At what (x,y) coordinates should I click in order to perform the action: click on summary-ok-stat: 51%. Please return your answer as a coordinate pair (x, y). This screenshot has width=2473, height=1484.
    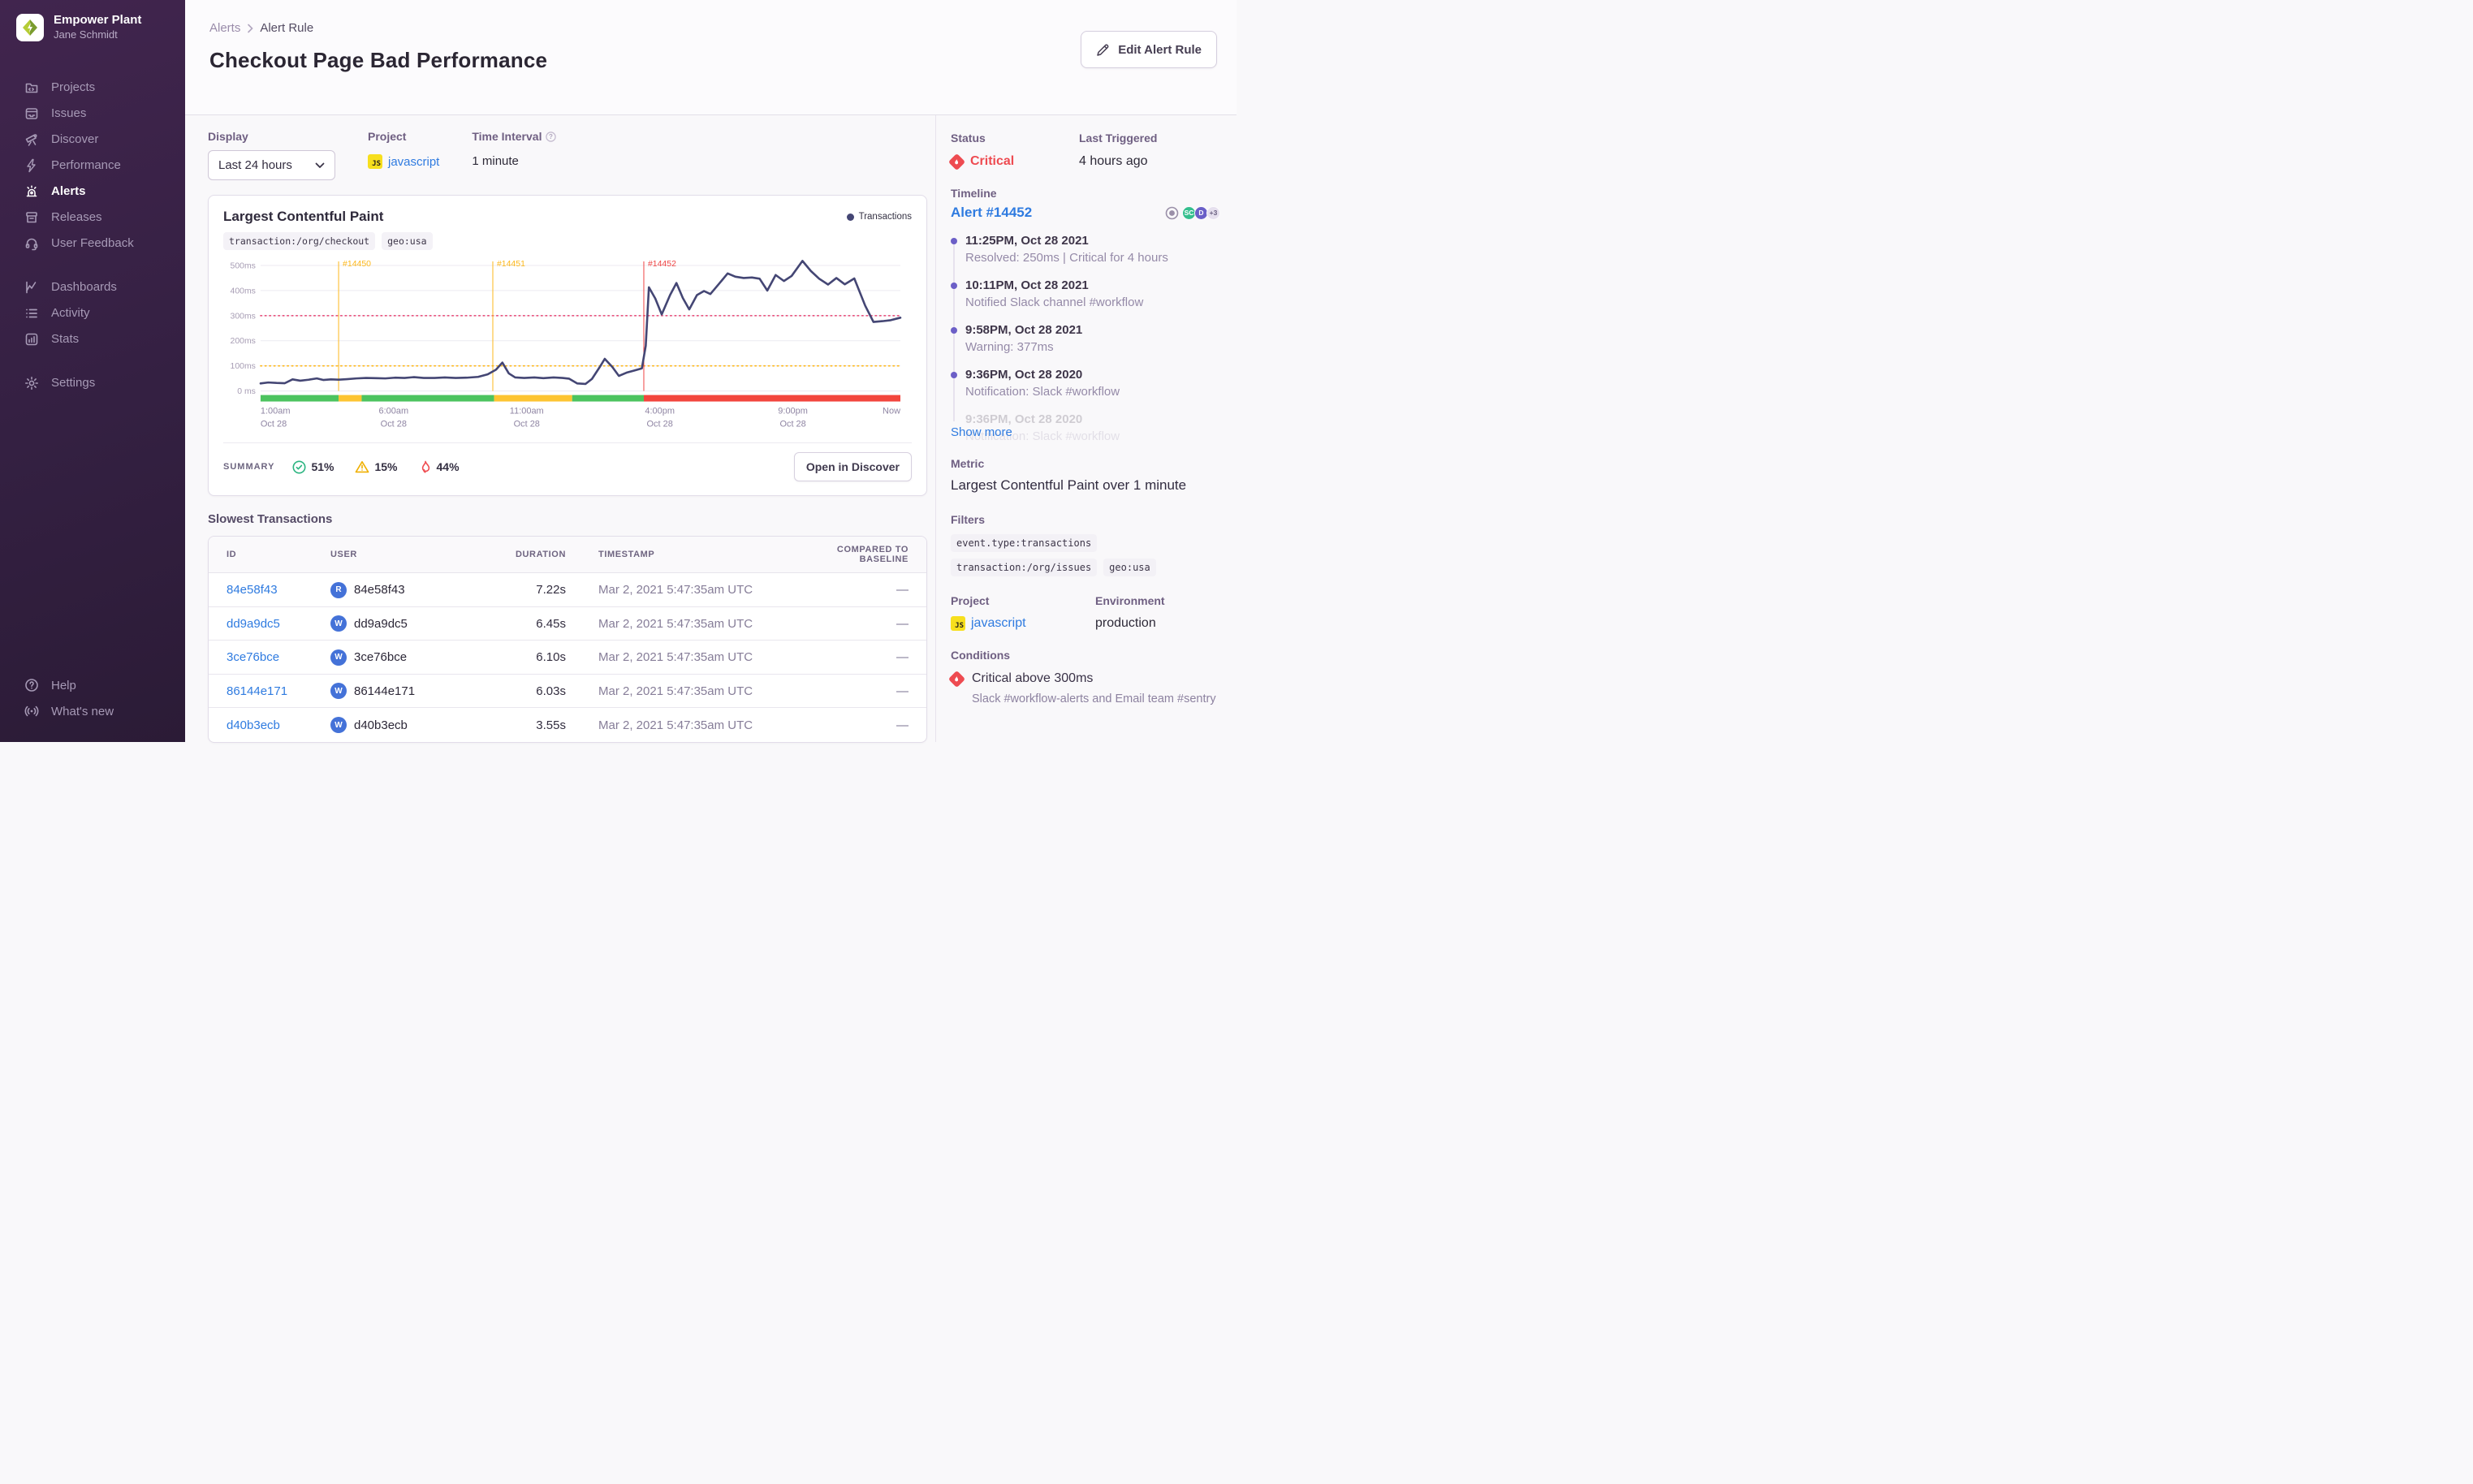
    Looking at the image, I should click on (313, 467).